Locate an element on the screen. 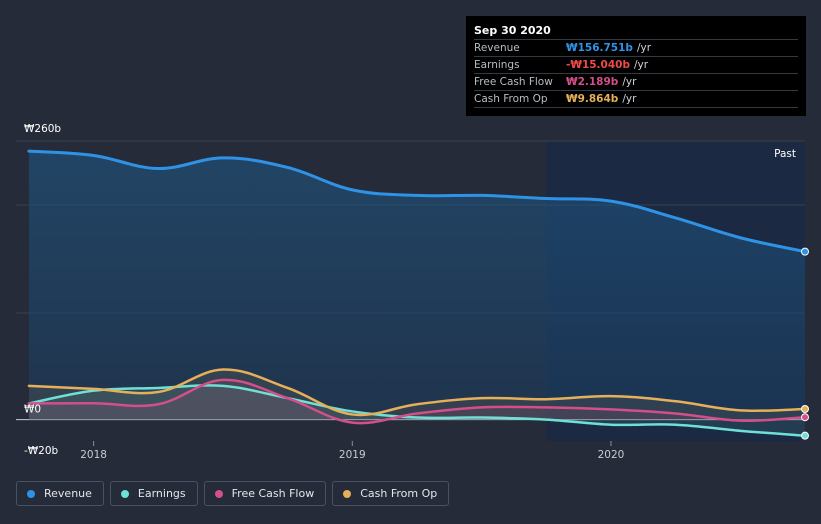 The height and width of the screenshot is (524, 821). x-axis: 2018 2019 2020 is located at coordinates (352, 451).